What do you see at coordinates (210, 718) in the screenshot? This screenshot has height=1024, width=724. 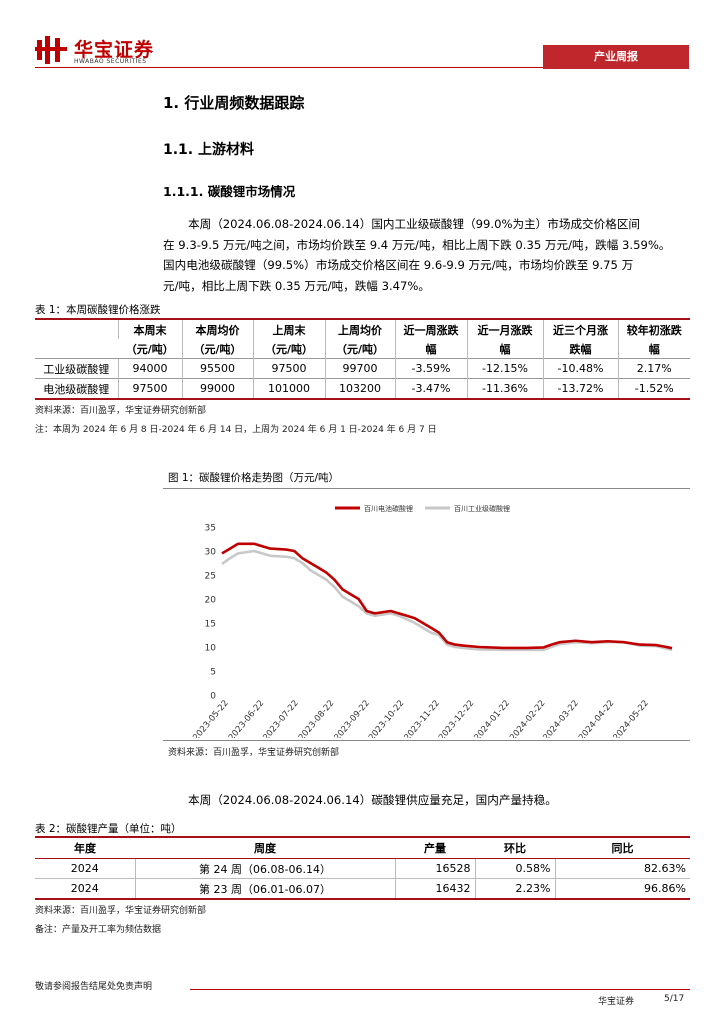 I see `x-tick-label: 2023-05-22` at bounding box center [210, 718].